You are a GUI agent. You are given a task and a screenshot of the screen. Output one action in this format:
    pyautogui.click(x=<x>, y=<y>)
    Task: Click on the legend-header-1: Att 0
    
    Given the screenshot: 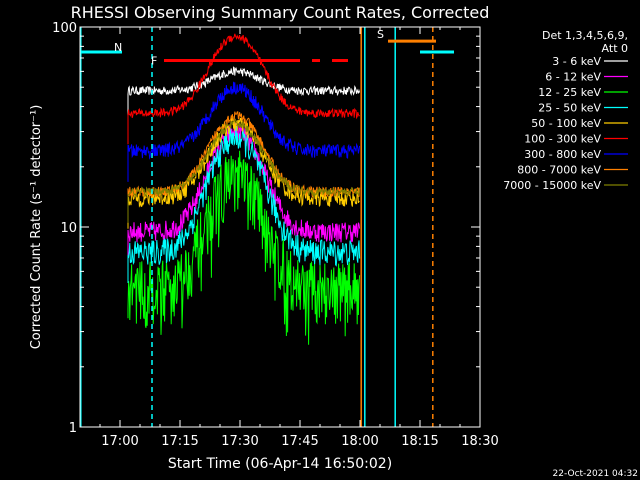 What is the action you would take?
    pyautogui.click(x=615, y=48)
    